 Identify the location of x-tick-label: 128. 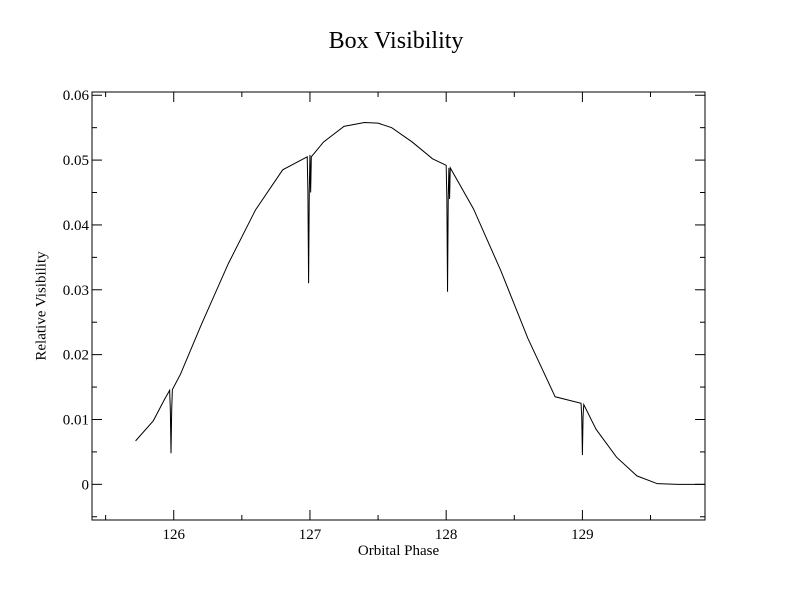
(446, 535).